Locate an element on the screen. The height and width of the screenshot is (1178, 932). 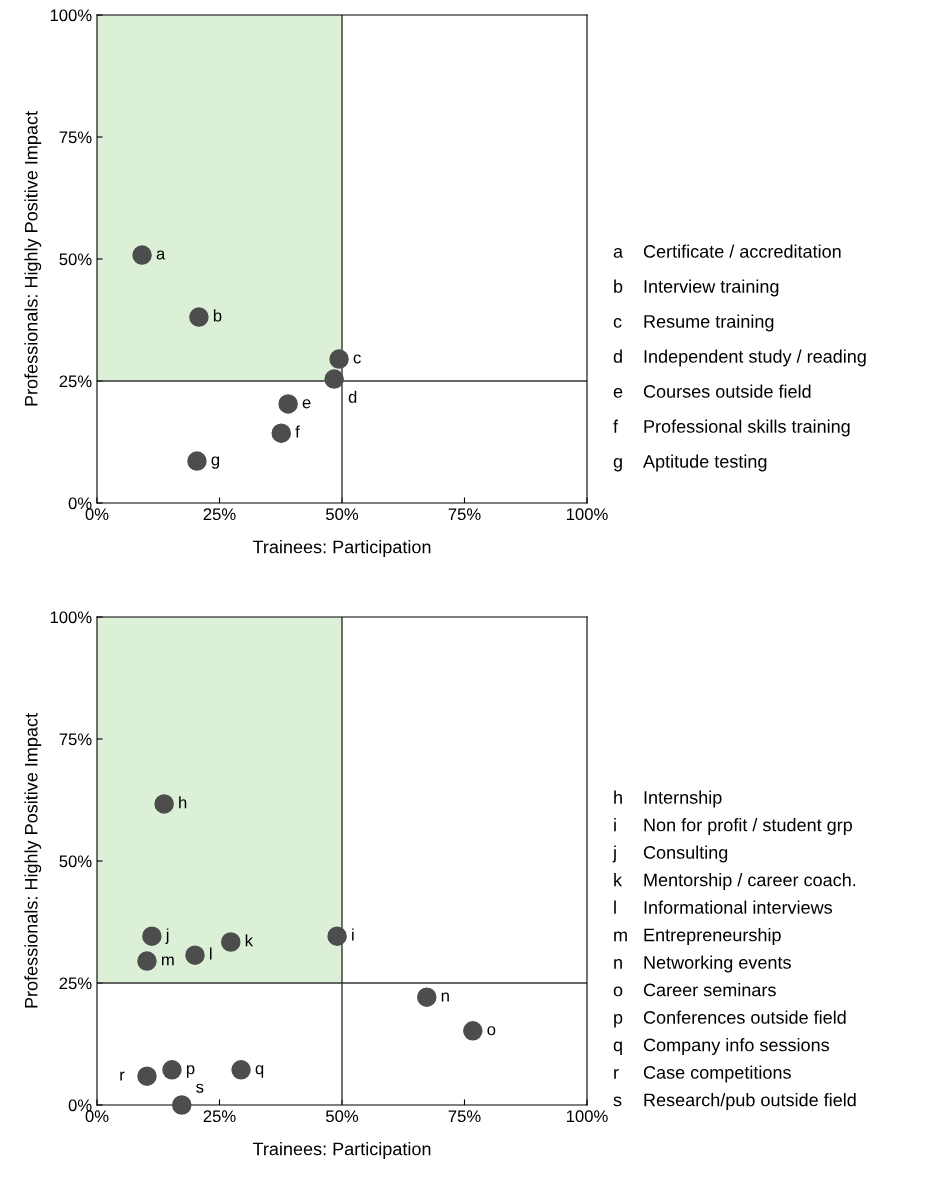
text: f Professional skills training is located at coordinates (731, 428).